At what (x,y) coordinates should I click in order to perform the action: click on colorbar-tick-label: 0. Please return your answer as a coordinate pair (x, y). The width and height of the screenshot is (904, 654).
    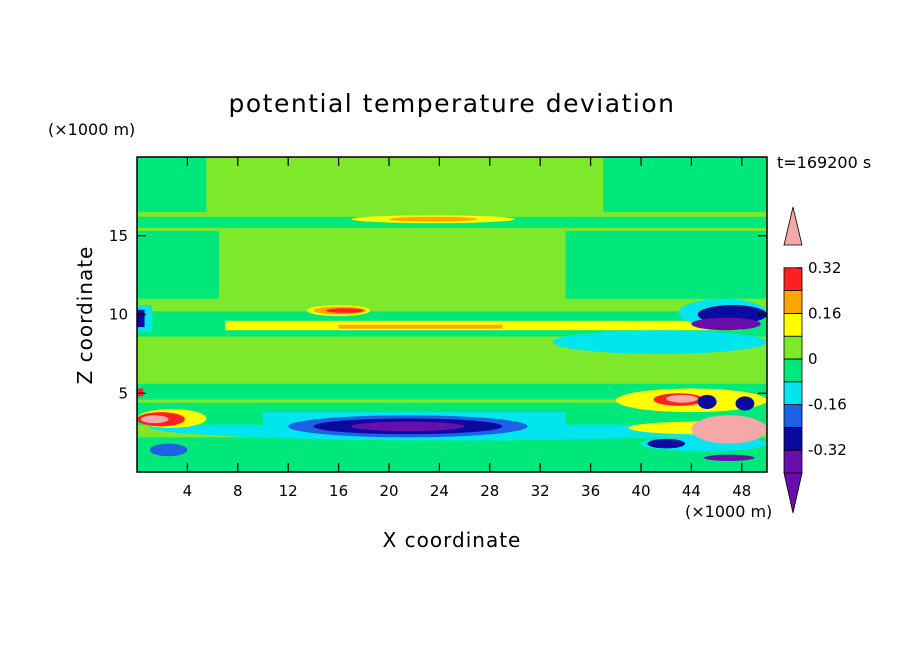
    Looking at the image, I should click on (813, 359).